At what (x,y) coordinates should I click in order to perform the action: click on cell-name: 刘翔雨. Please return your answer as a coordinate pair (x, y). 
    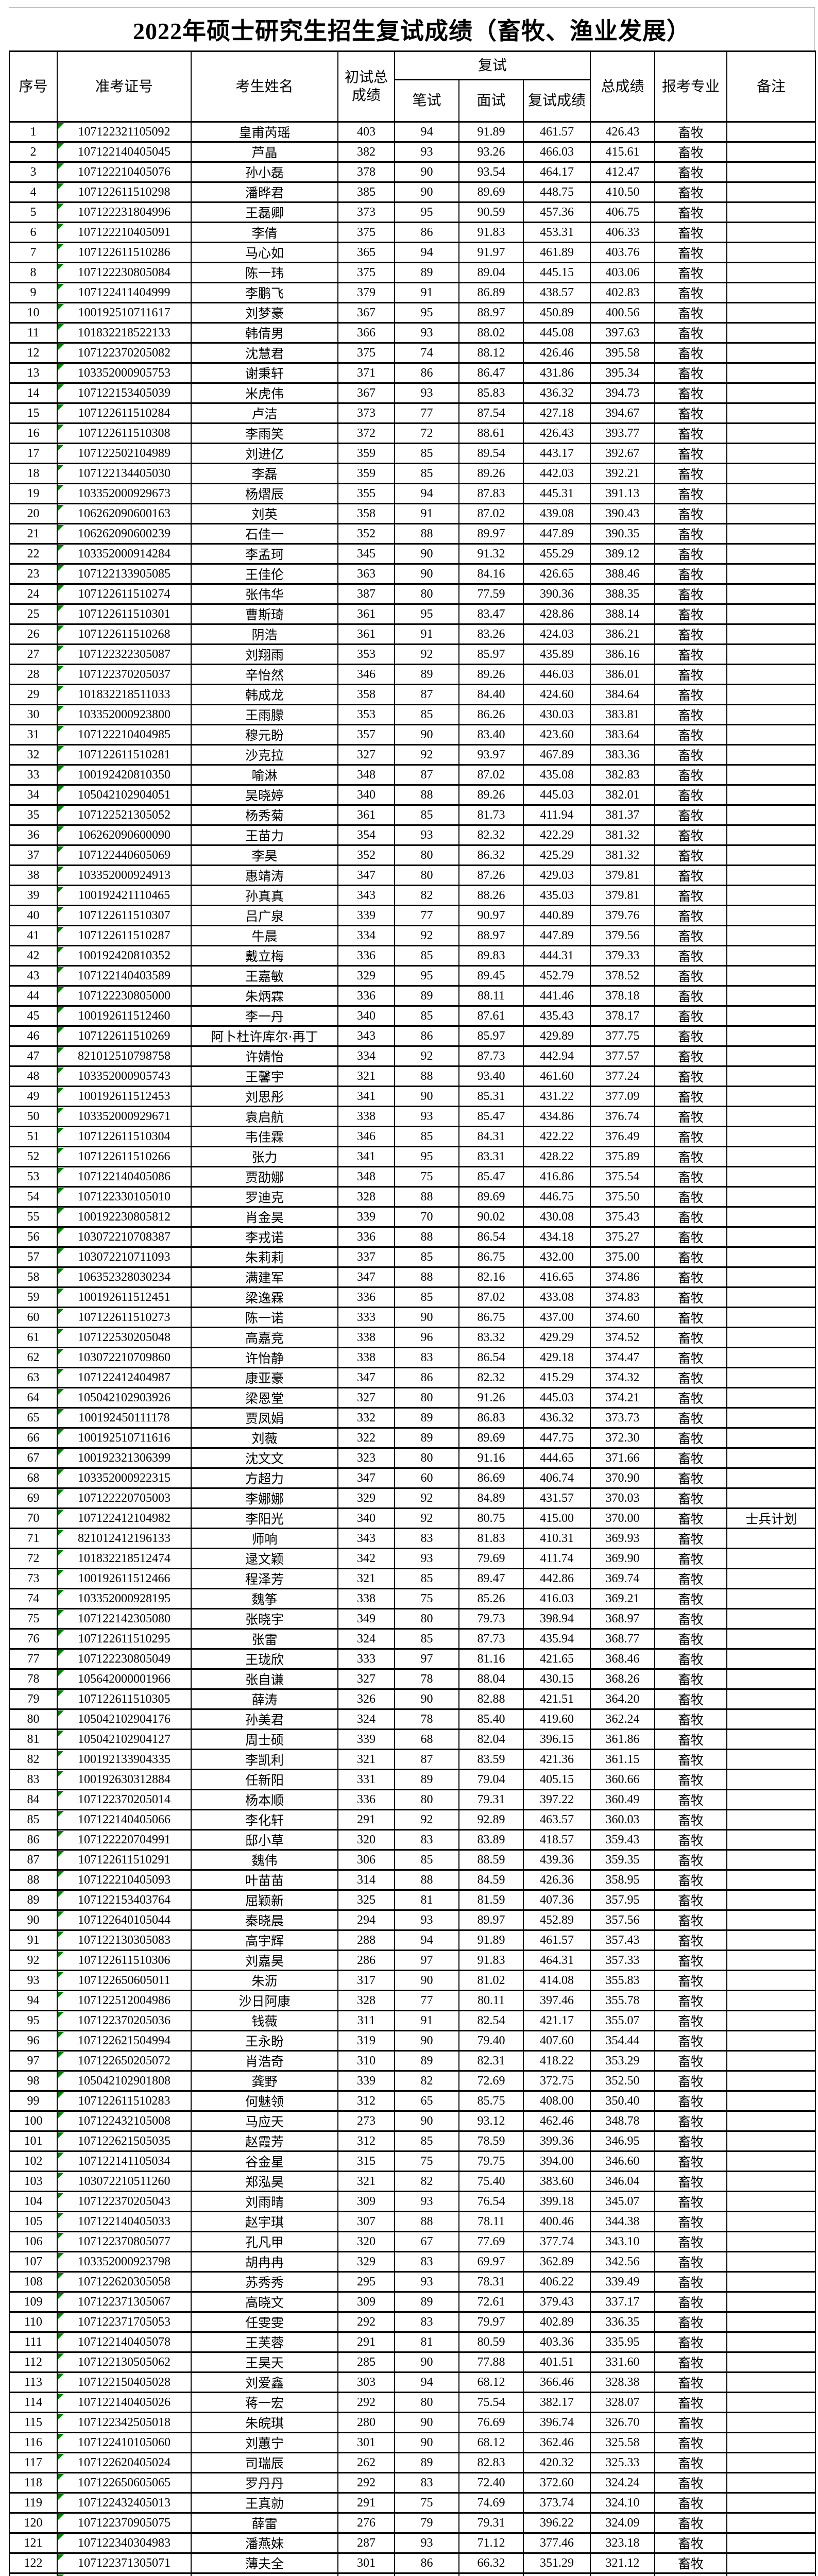
    Looking at the image, I should click on (264, 654).